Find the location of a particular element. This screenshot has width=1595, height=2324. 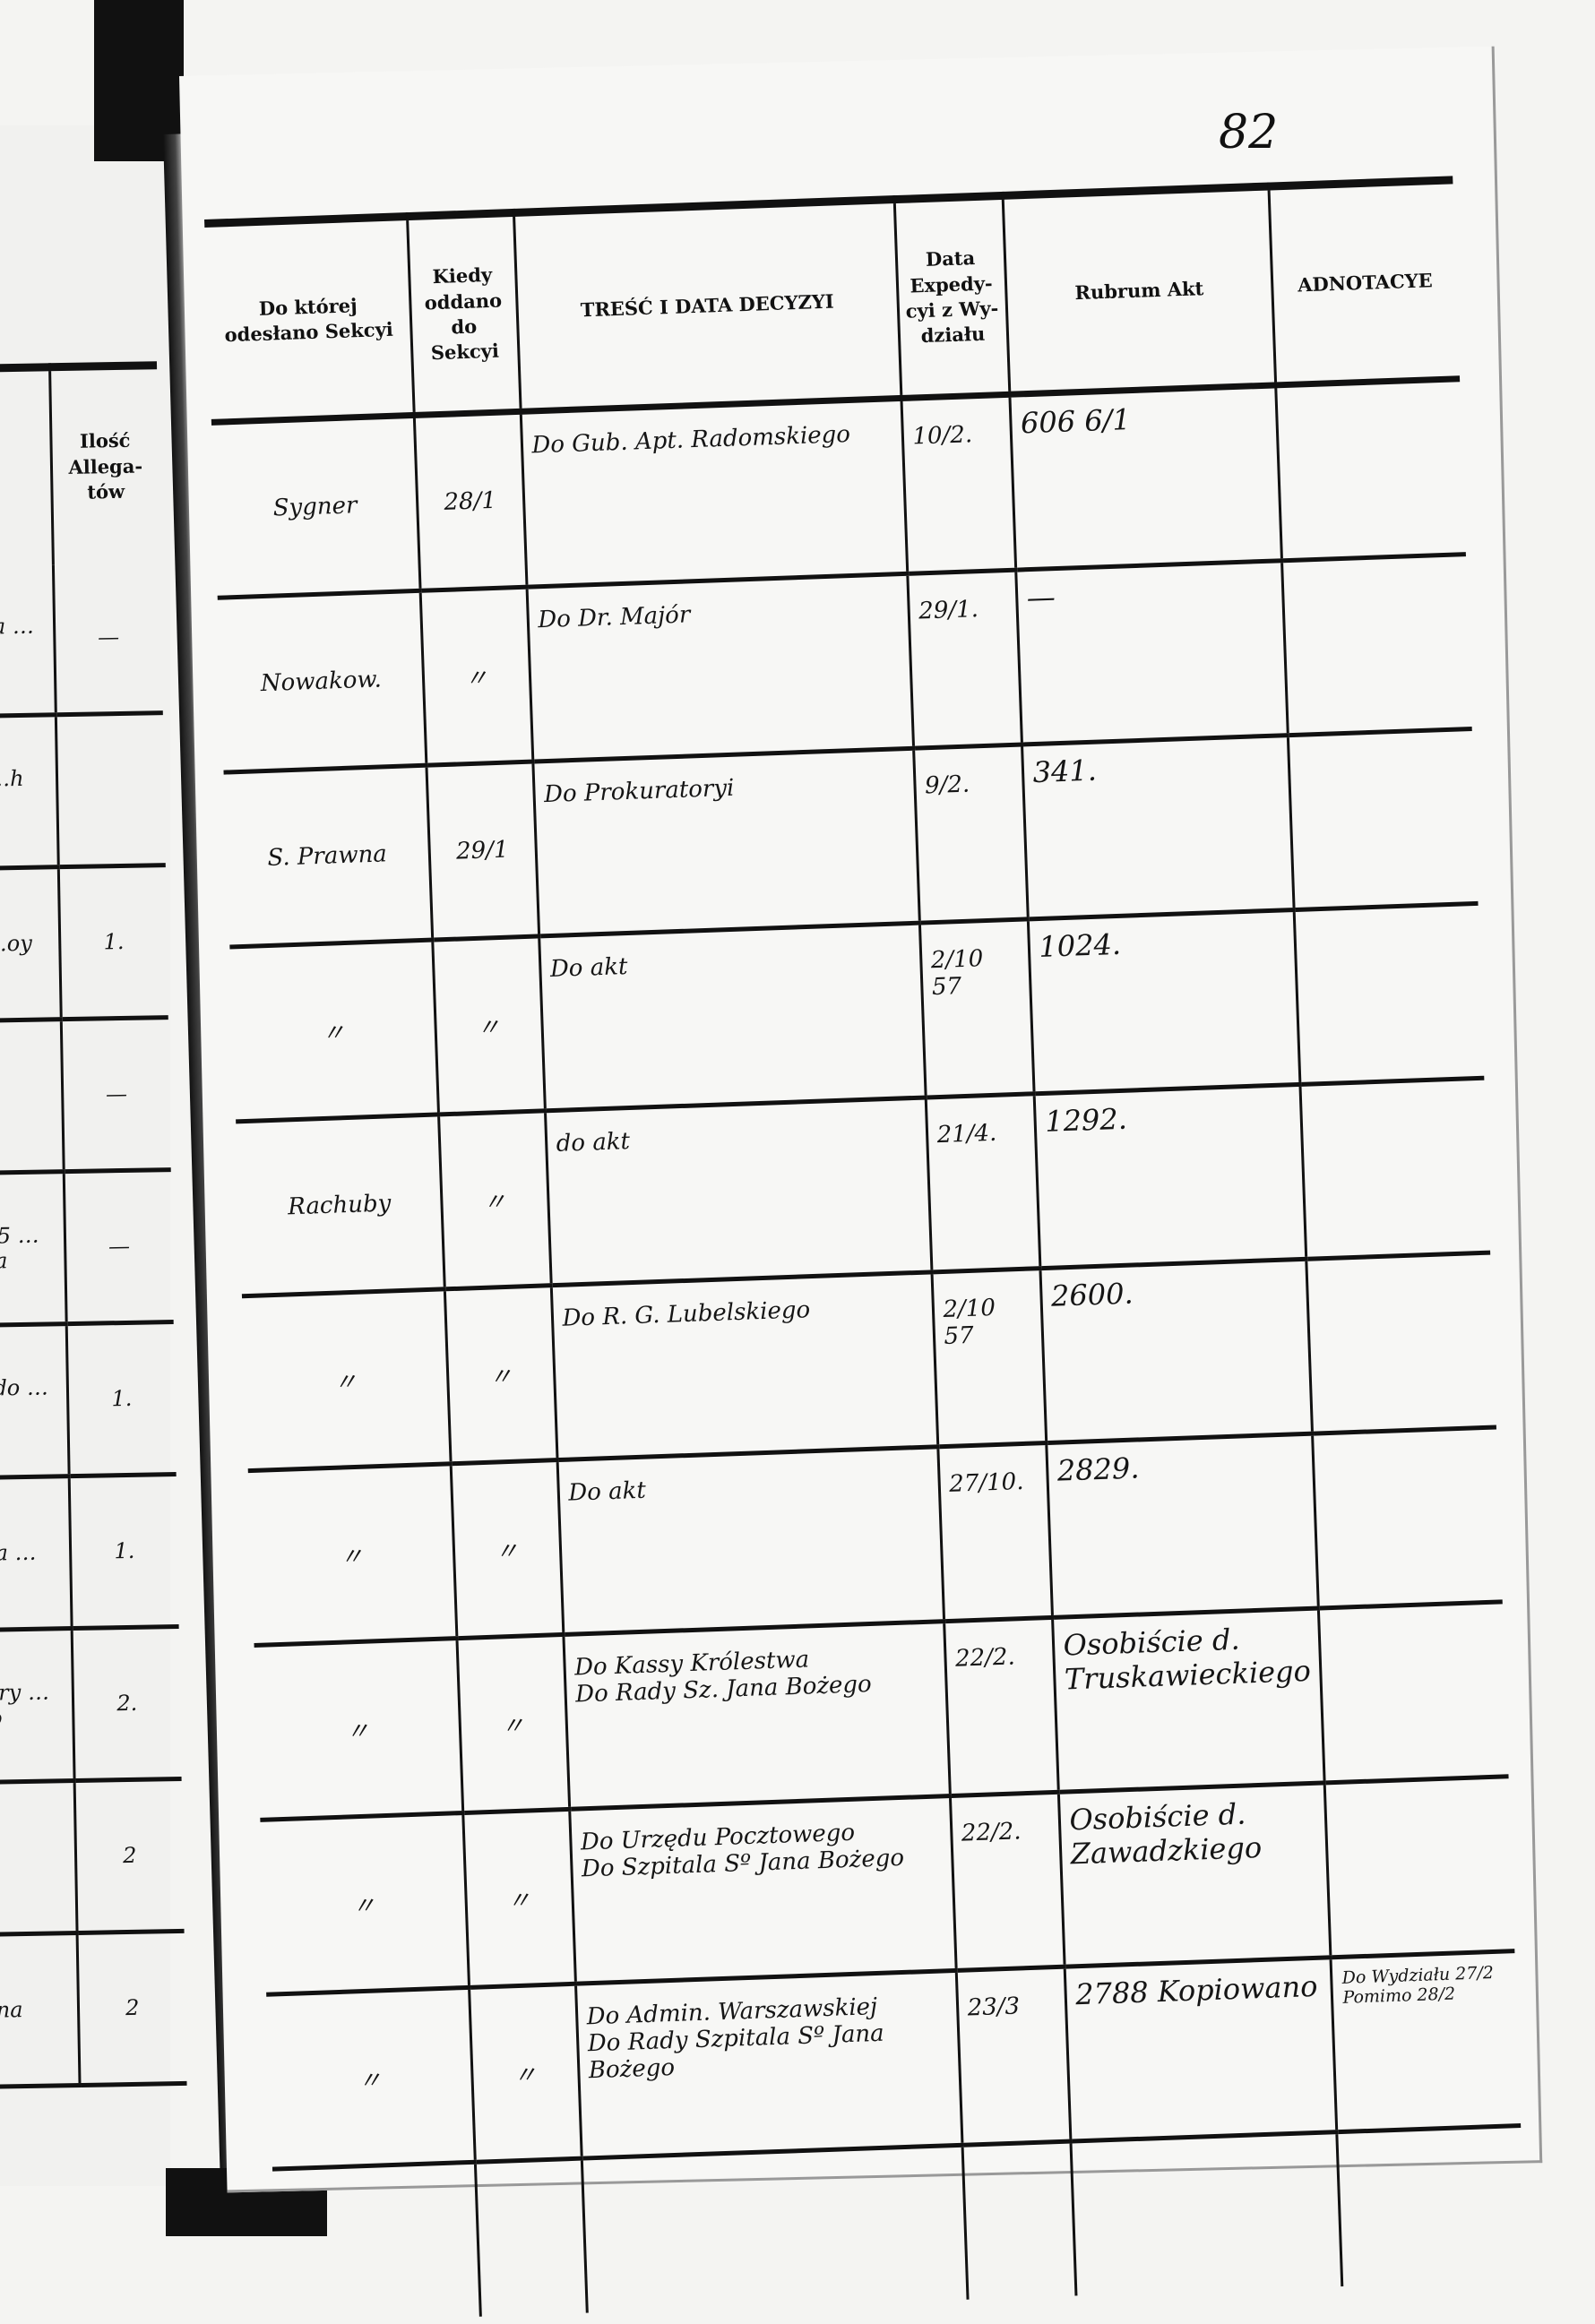

tresc-line: Do Rady Szpitala Sº Jana Bożego is located at coordinates (736, 2052).